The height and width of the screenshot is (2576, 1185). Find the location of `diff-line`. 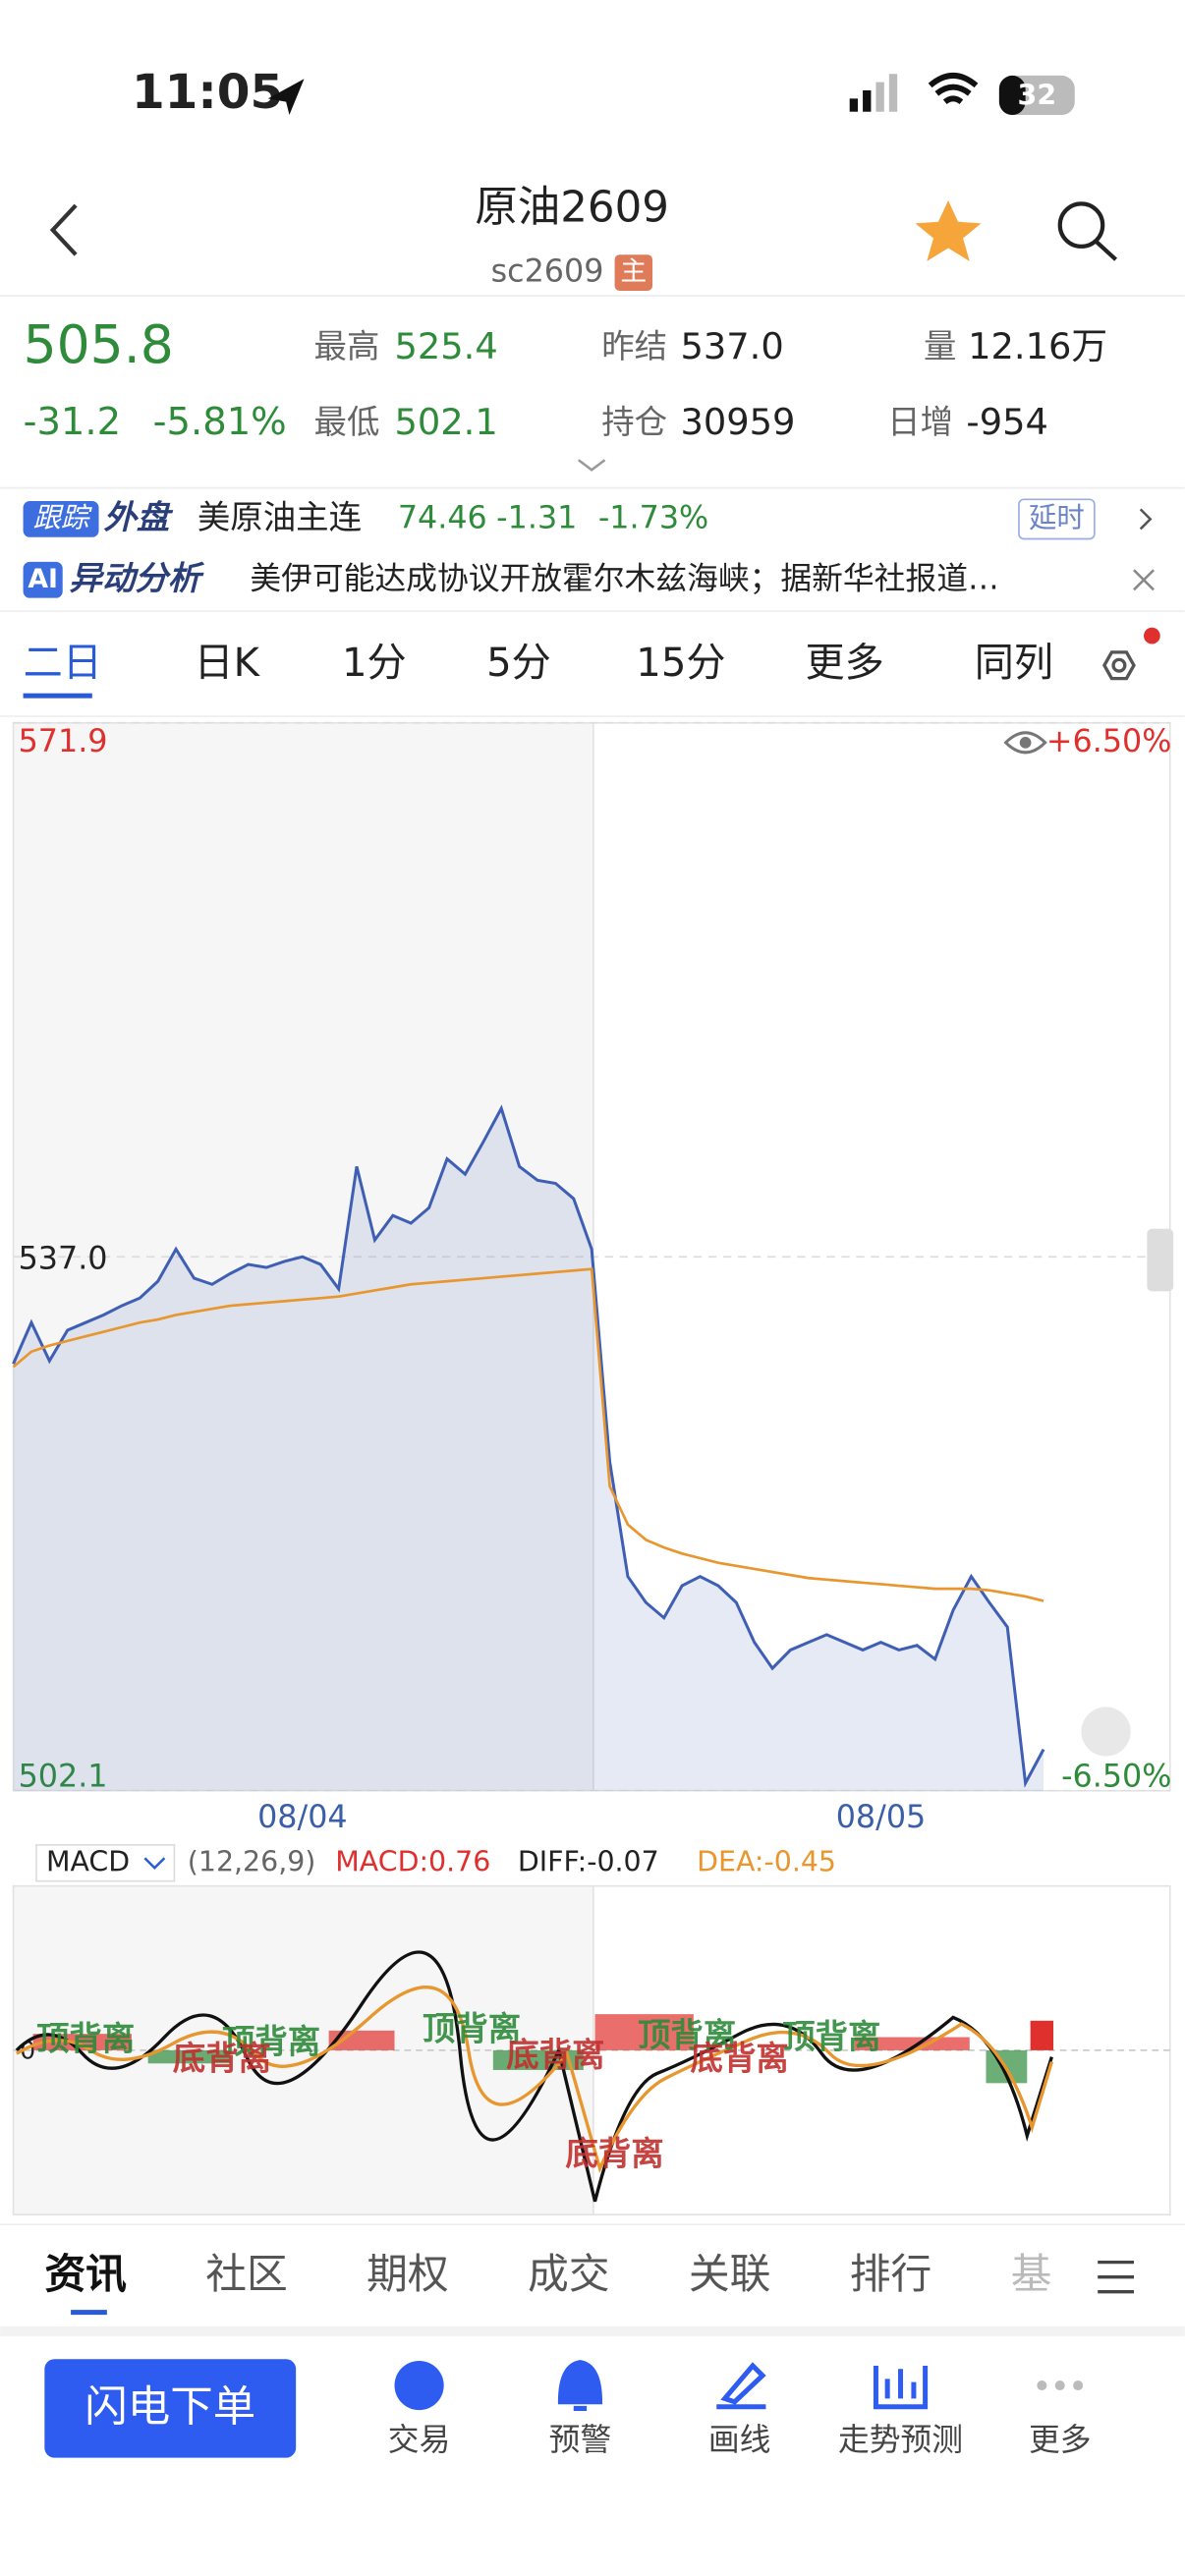

diff-line is located at coordinates (534, 2076).